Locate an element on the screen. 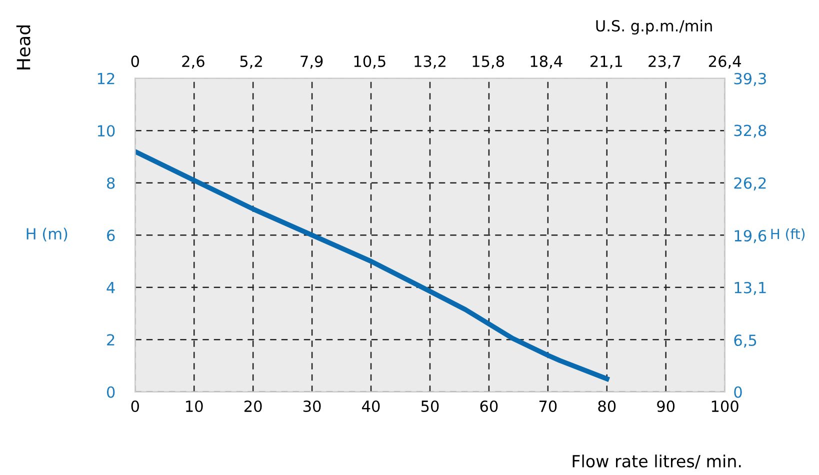 The height and width of the screenshot is (475, 819). x2-tick-label: 2,6 is located at coordinates (193, 62).